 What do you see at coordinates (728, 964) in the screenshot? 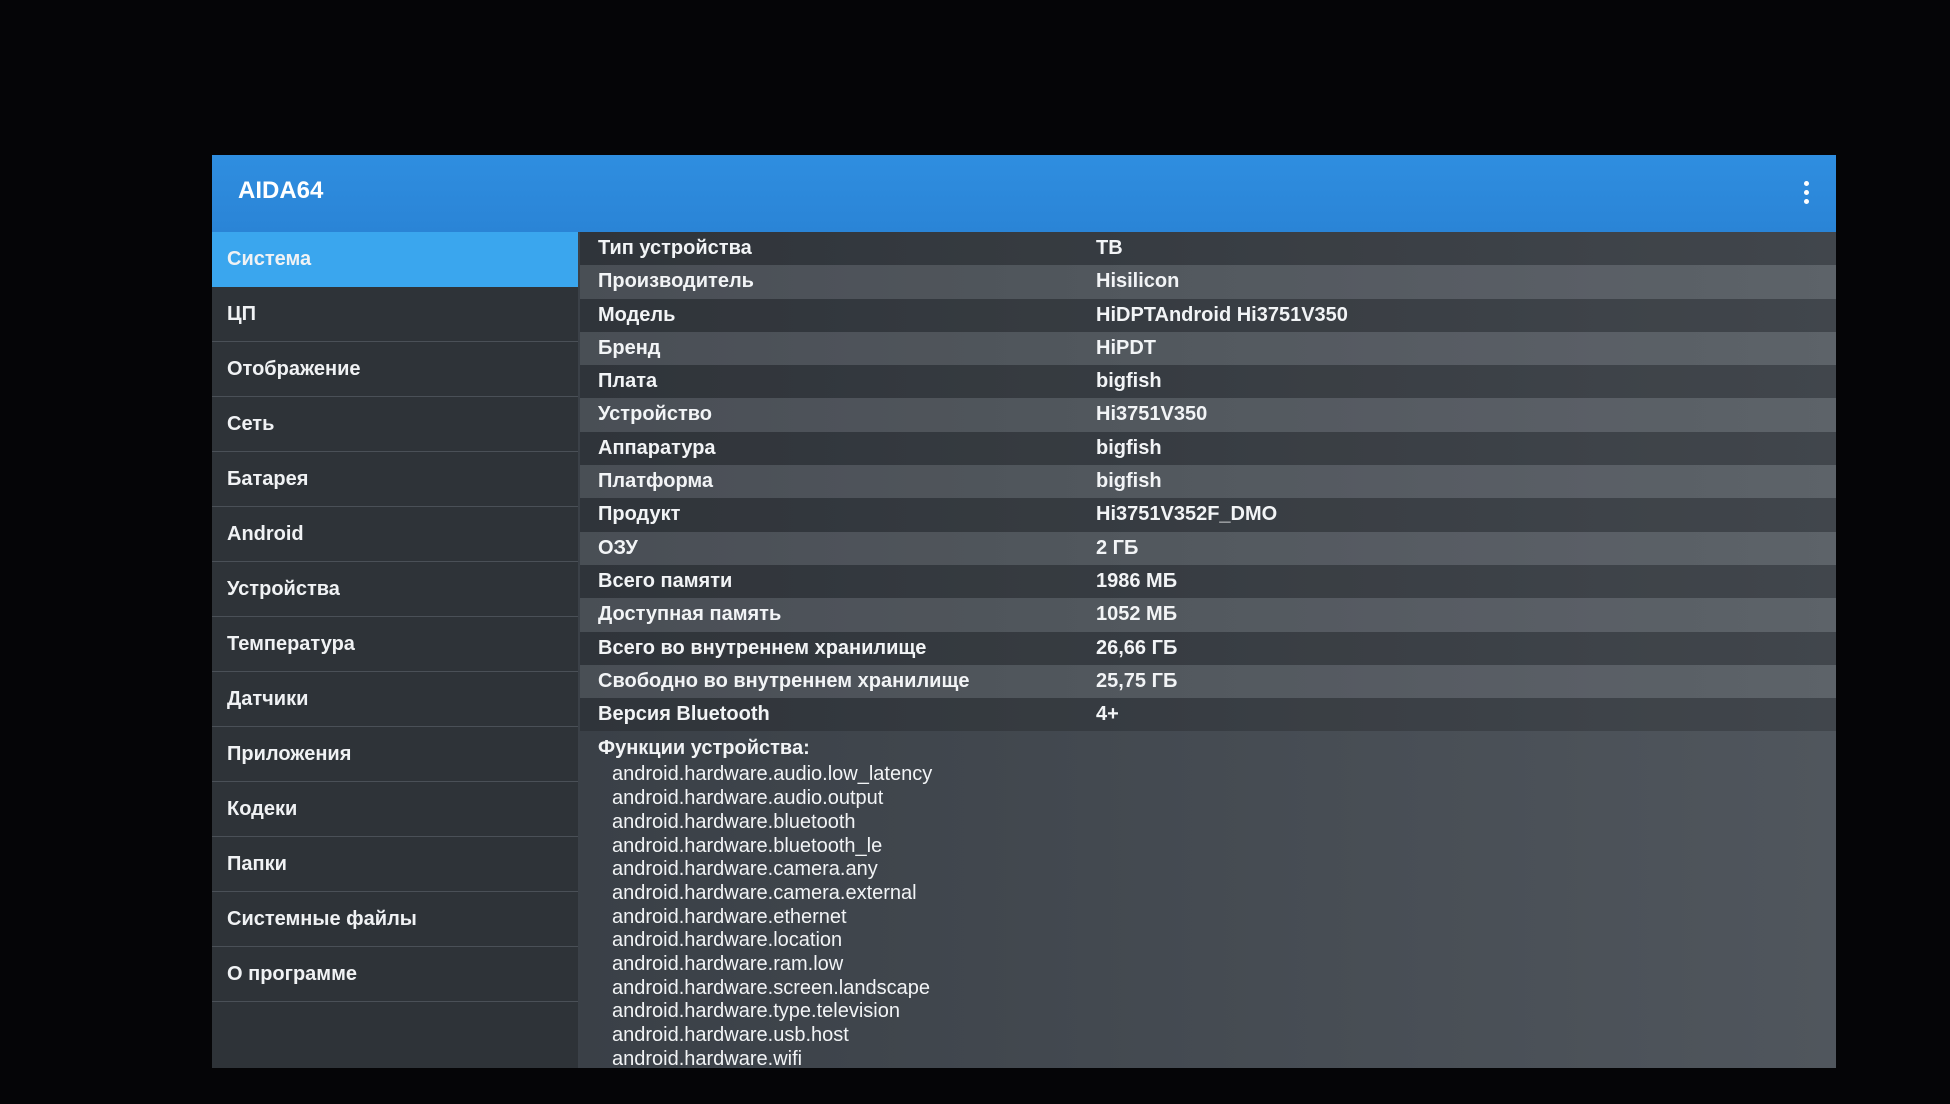
I see `feature-item: android.hardware.ram.low` at bounding box center [728, 964].